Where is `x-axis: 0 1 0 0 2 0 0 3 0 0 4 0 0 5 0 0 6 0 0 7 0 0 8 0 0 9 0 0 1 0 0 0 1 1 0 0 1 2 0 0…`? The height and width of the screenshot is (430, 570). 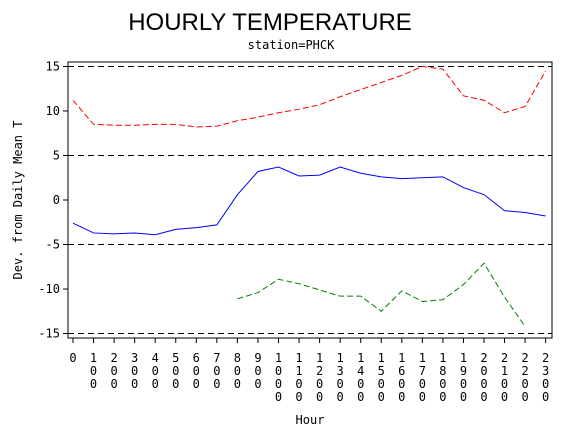
x-axis: 0 1 0 0 2 0 0 3 0 0 4 0 0 5 0 0 6 0 0 7 0 0 8 0 0 9 0 0 1 0 0 0 1 1 0 0 1 2 0 0… is located at coordinates (309, 371).